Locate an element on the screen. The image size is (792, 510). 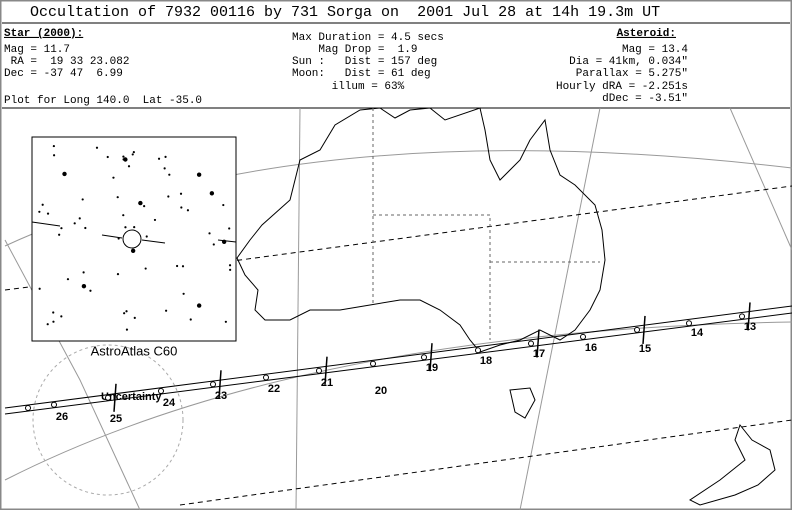
tasmania is located at coordinates (522, 403).